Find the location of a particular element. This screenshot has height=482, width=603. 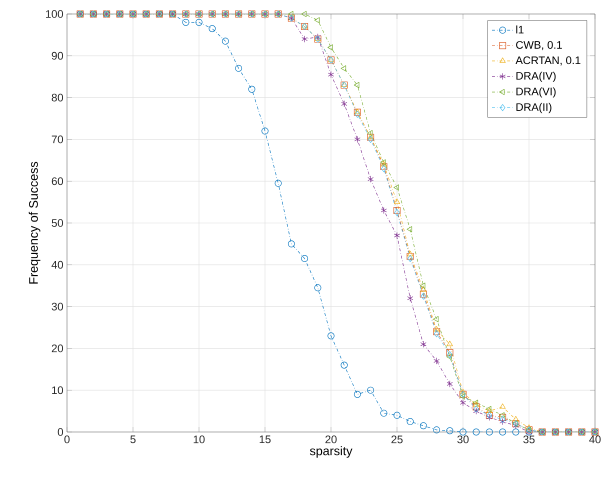

x-tick-label: 10 is located at coordinates (199, 440).